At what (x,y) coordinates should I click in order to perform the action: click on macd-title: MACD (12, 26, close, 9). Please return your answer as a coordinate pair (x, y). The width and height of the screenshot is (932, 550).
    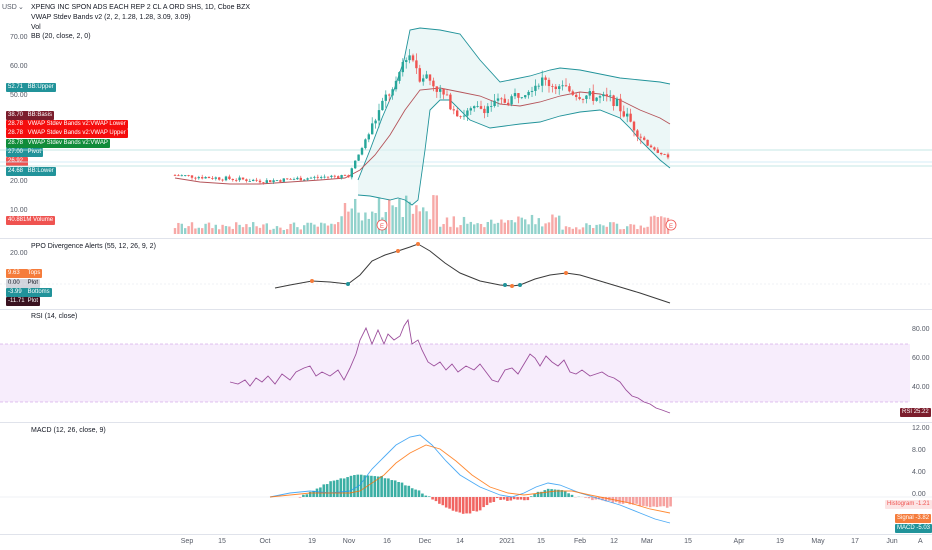
    Looking at the image, I should click on (68, 430).